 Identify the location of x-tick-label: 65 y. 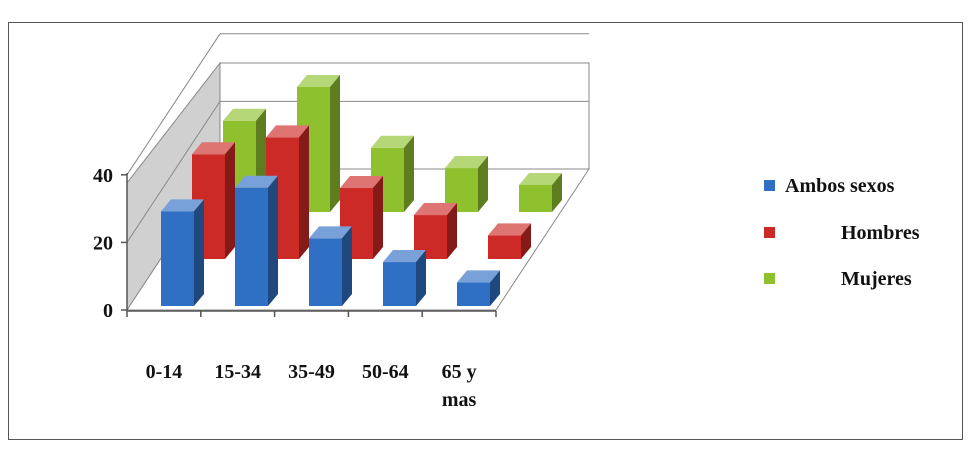
(459, 372).